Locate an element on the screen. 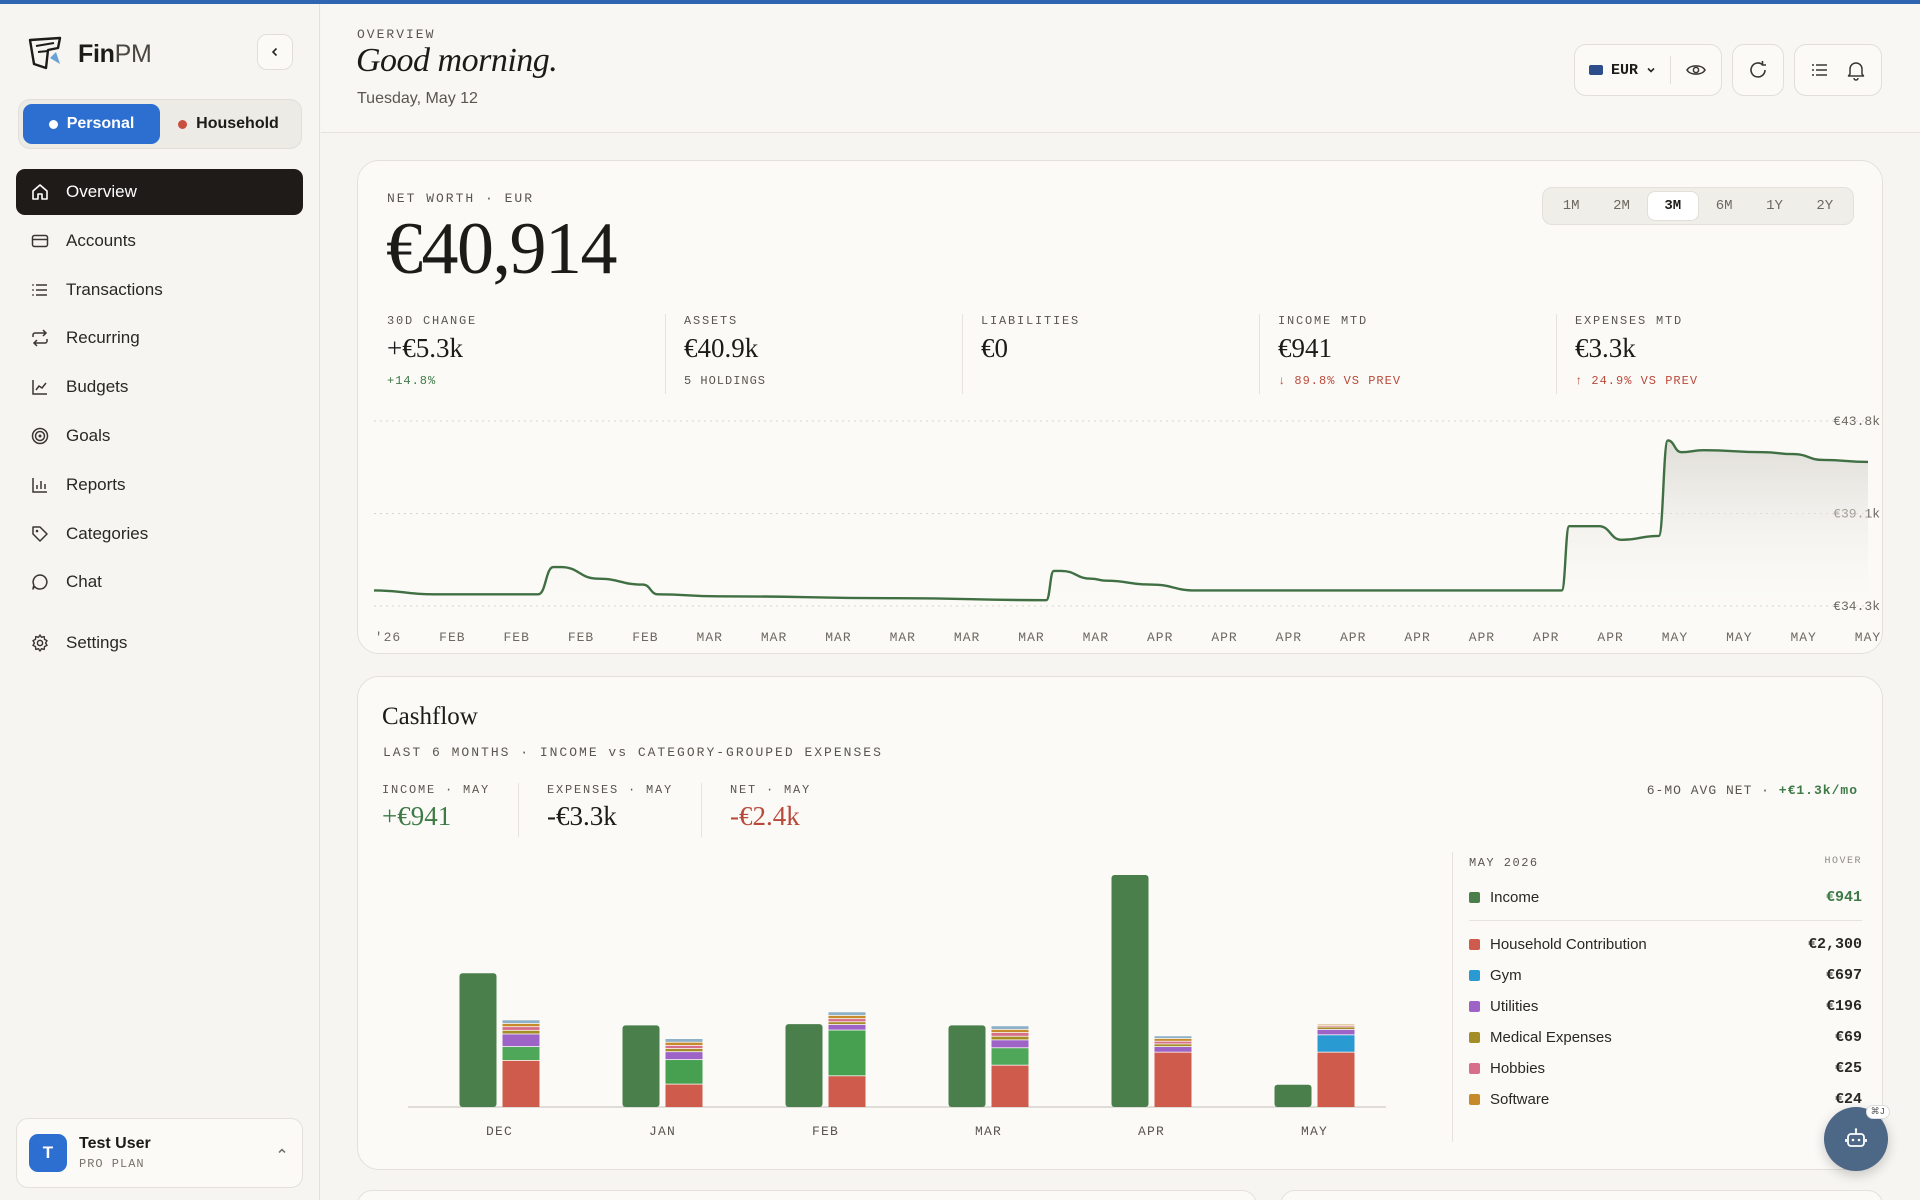  range-6m: 6M is located at coordinates (1724, 206).